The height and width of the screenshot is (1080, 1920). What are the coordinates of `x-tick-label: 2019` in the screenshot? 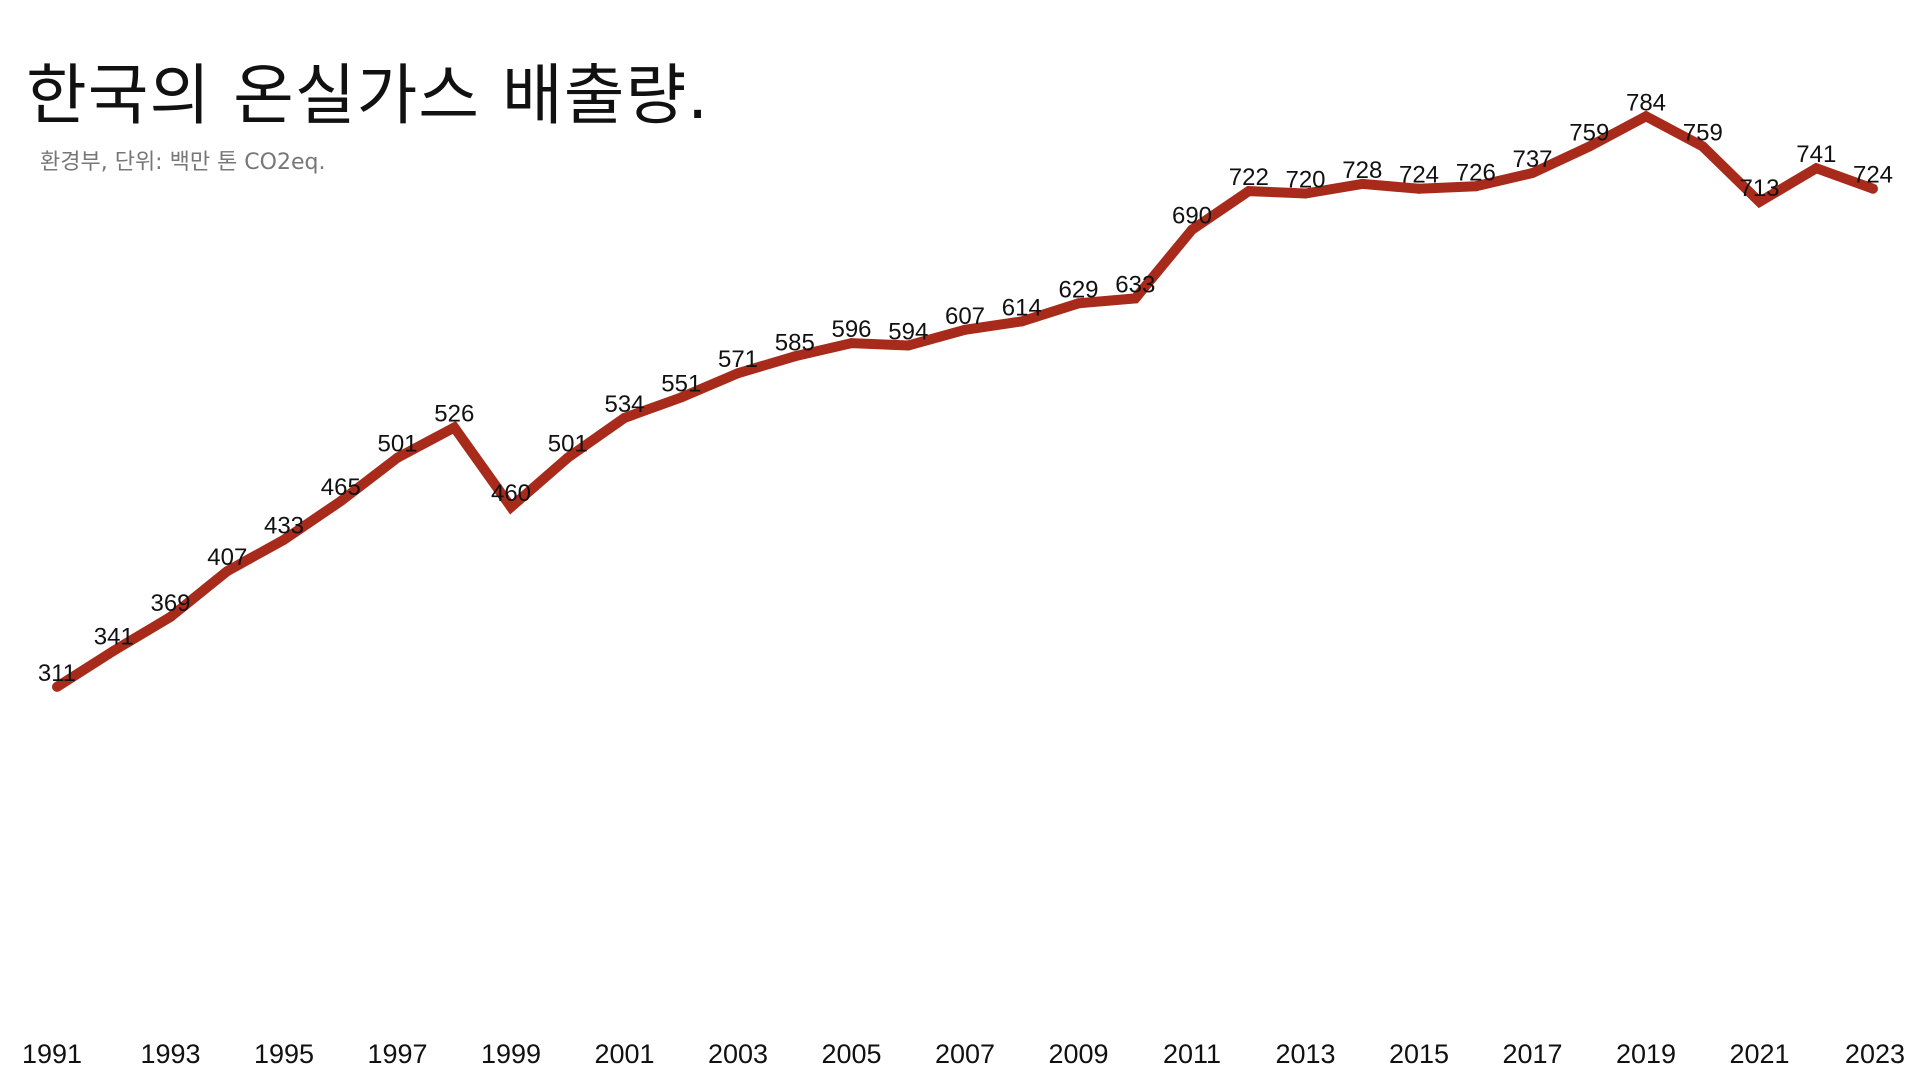 It's located at (1646, 1054).